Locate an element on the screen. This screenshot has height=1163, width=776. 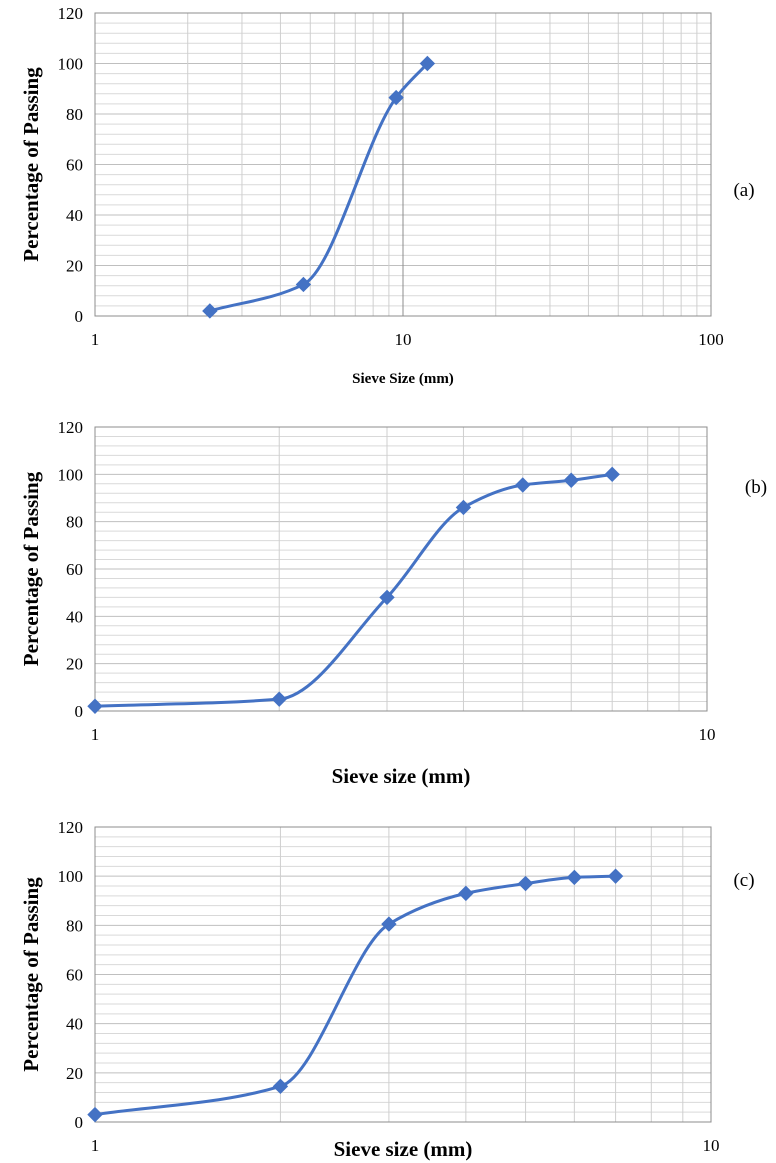
x-tick-label: 100 is located at coordinates (711, 339).